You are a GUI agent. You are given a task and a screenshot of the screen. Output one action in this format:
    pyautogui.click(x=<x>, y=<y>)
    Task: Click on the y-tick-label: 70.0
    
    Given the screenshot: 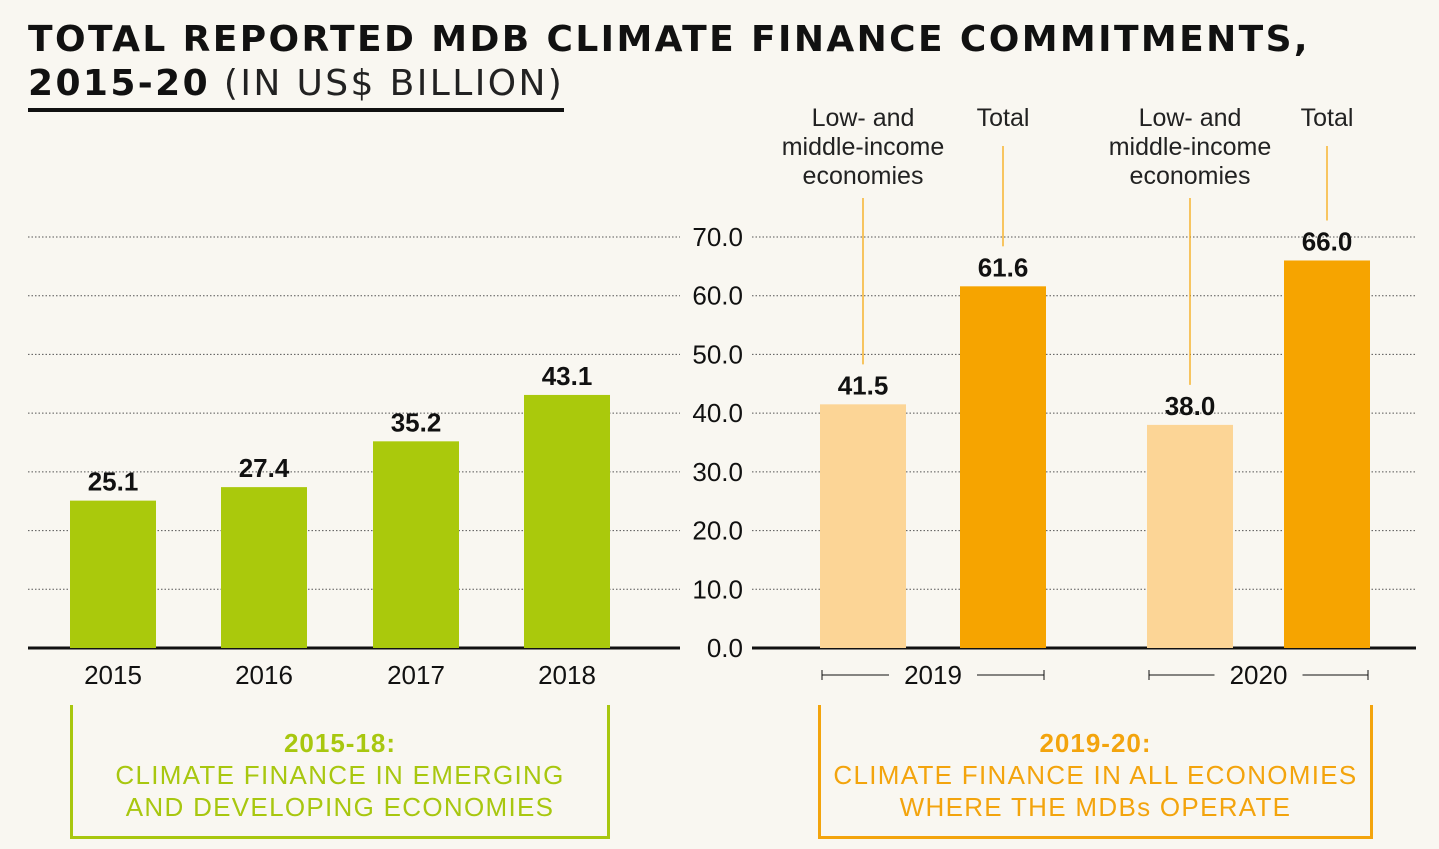 What is the action you would take?
    pyautogui.click(x=717, y=237)
    